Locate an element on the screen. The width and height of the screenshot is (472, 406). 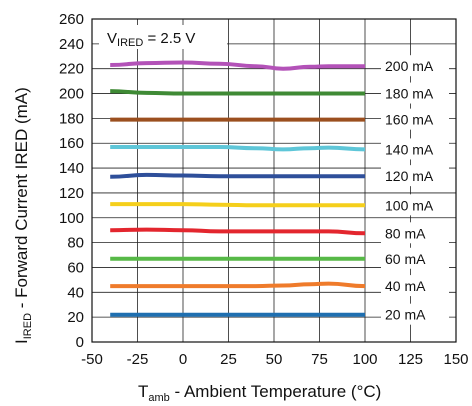
annotation-sub: IRED is located at coordinates (130, 43).